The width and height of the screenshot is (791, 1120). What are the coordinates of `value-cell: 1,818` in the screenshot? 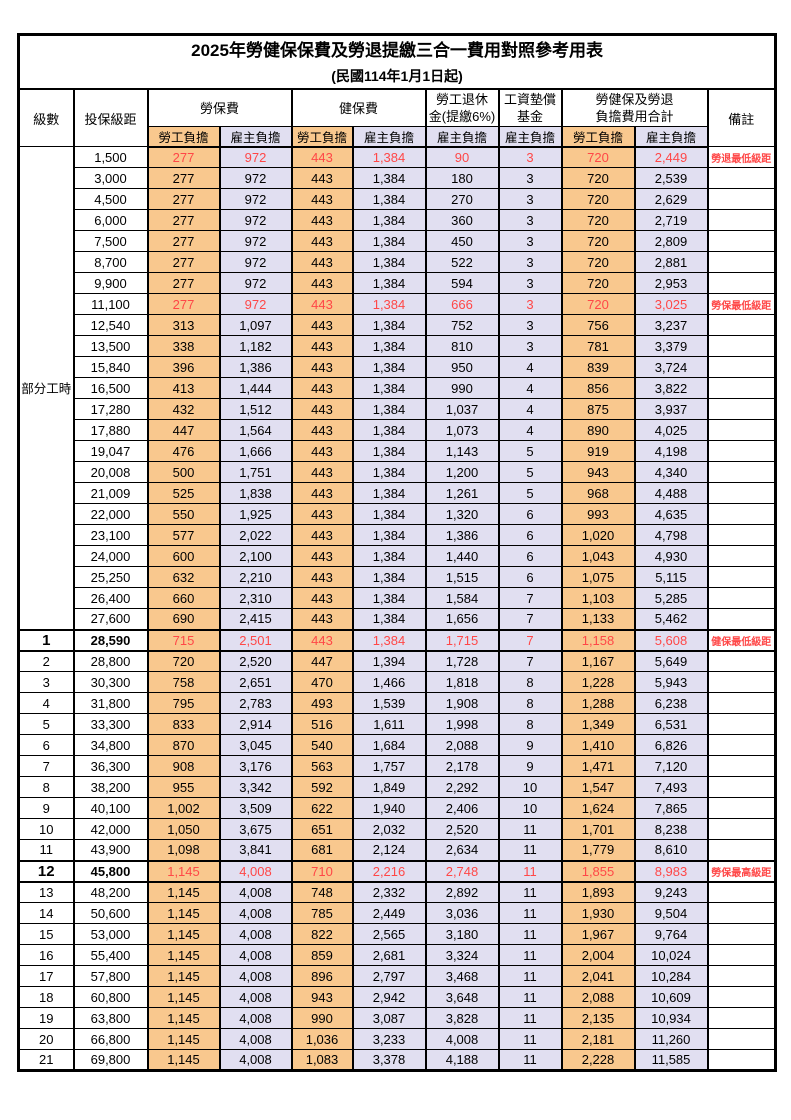 It's located at (462, 682).